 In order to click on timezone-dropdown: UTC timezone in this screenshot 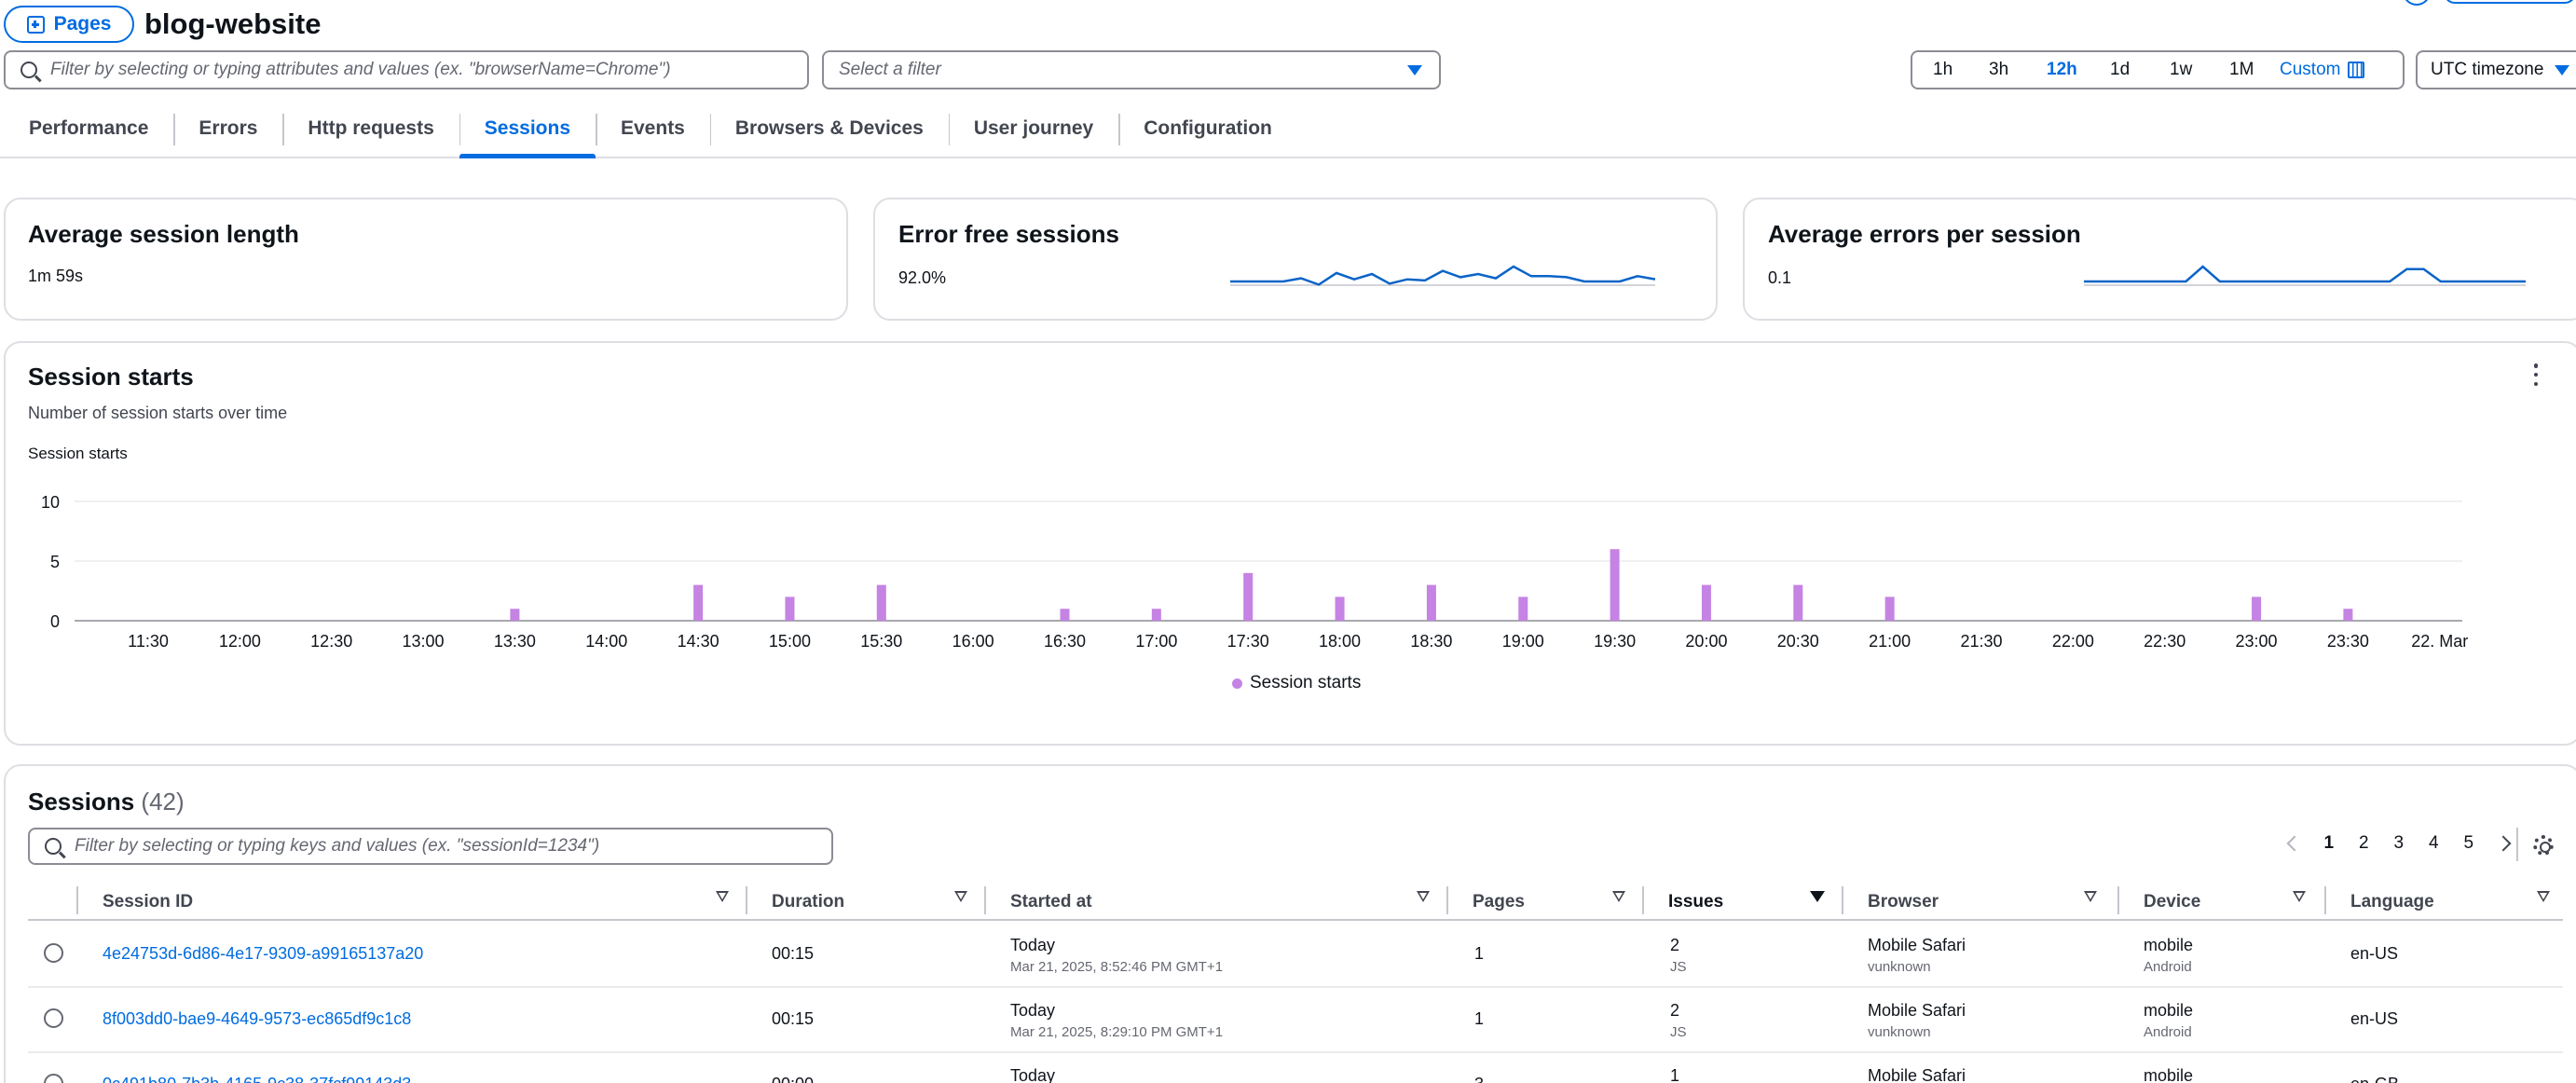, I will do `click(2496, 69)`.